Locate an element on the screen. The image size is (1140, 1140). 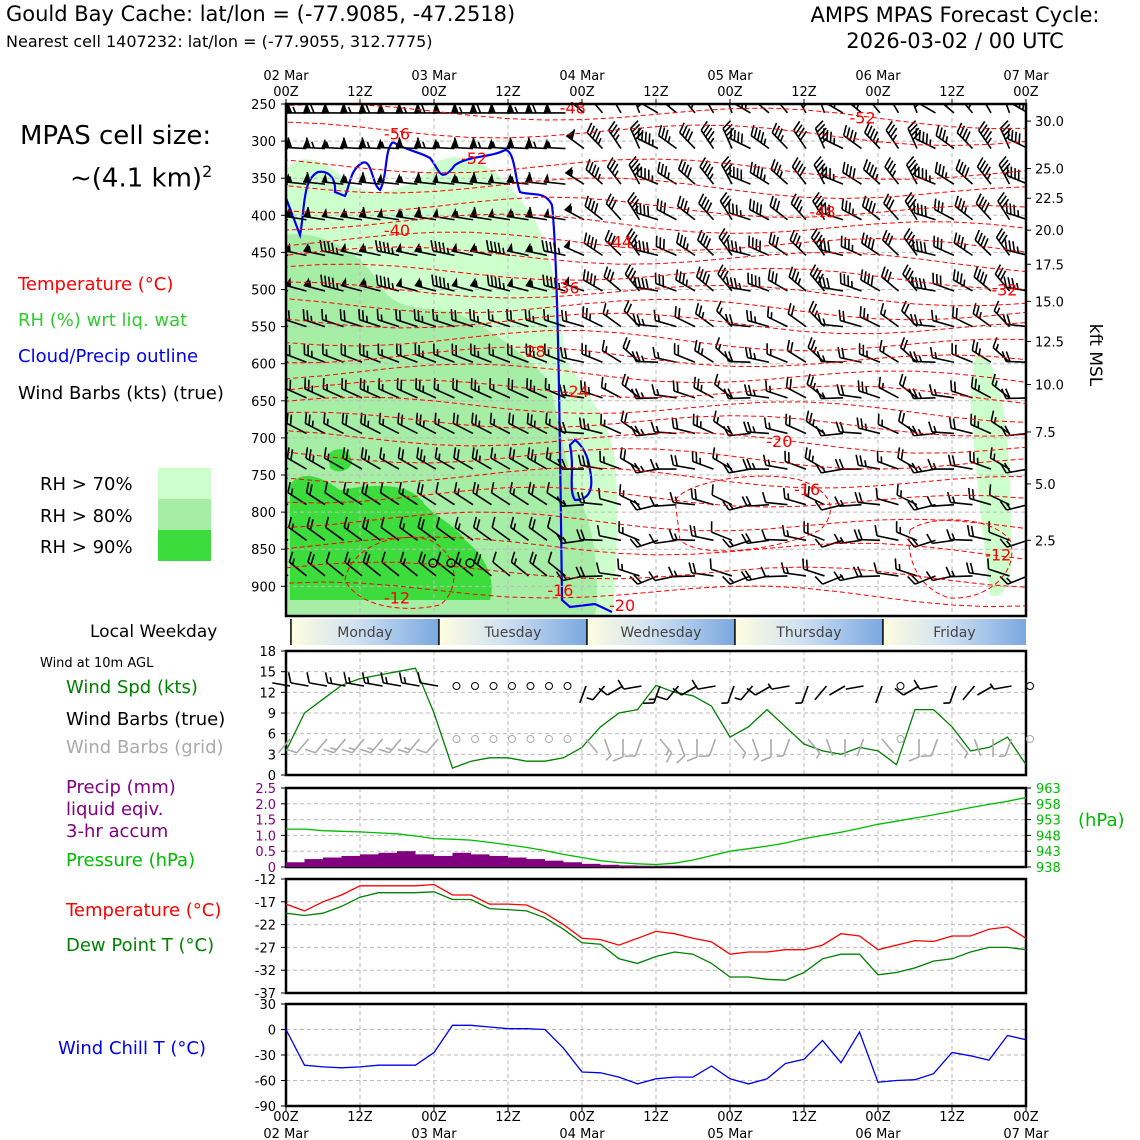
temperature-line is located at coordinates (656, 919).